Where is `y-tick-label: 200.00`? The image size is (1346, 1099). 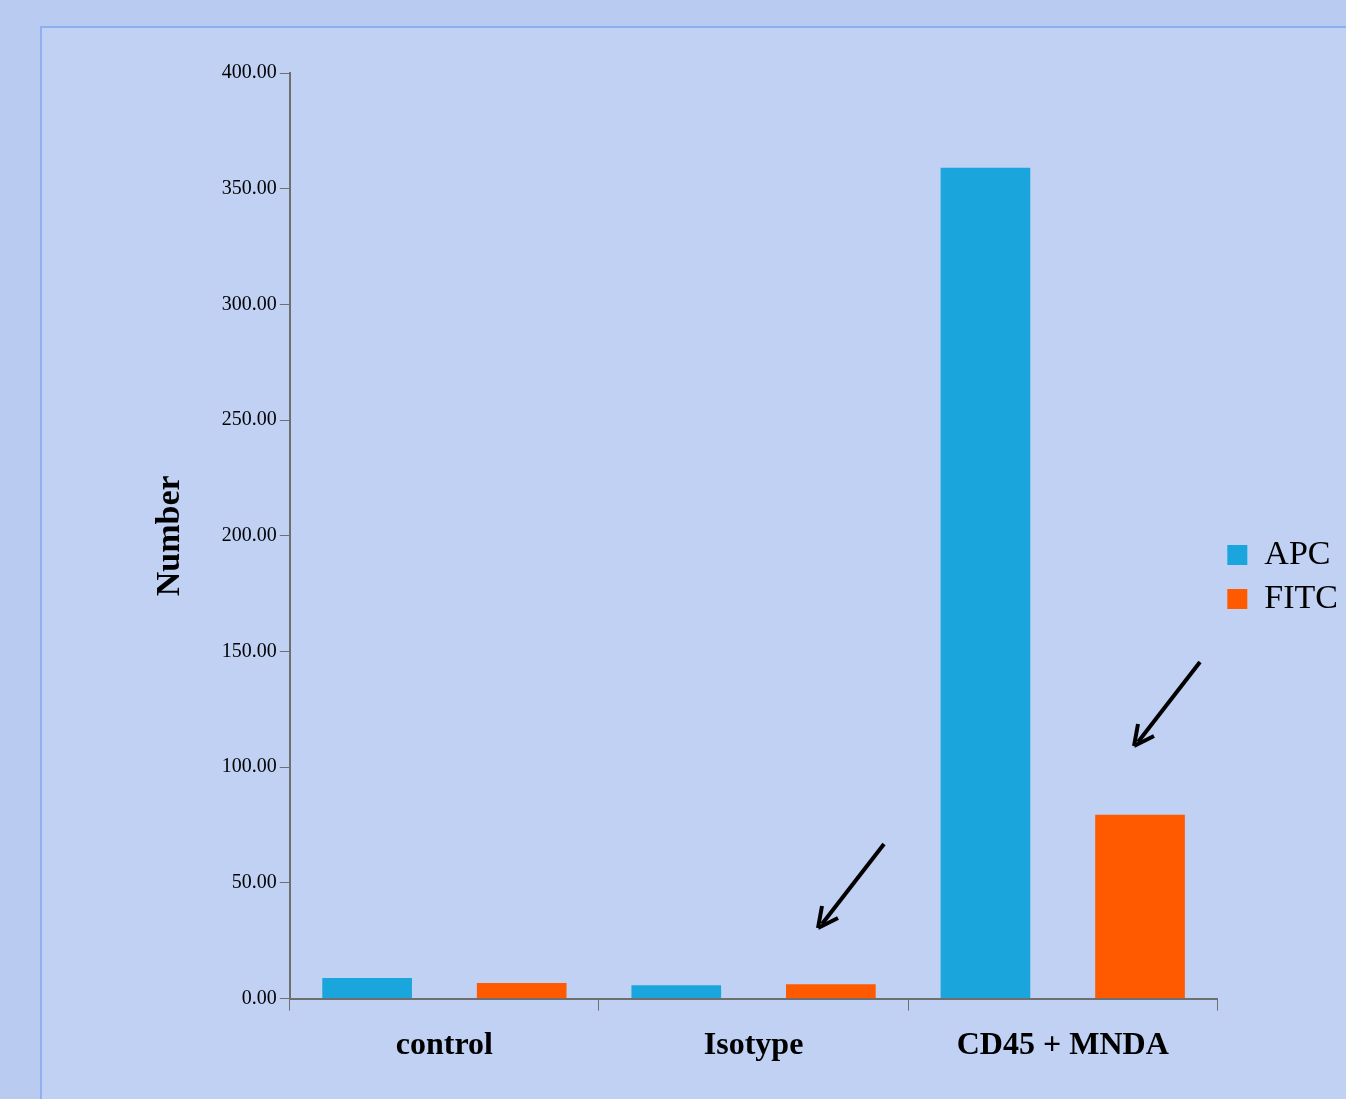 y-tick-label: 200.00 is located at coordinates (249, 534).